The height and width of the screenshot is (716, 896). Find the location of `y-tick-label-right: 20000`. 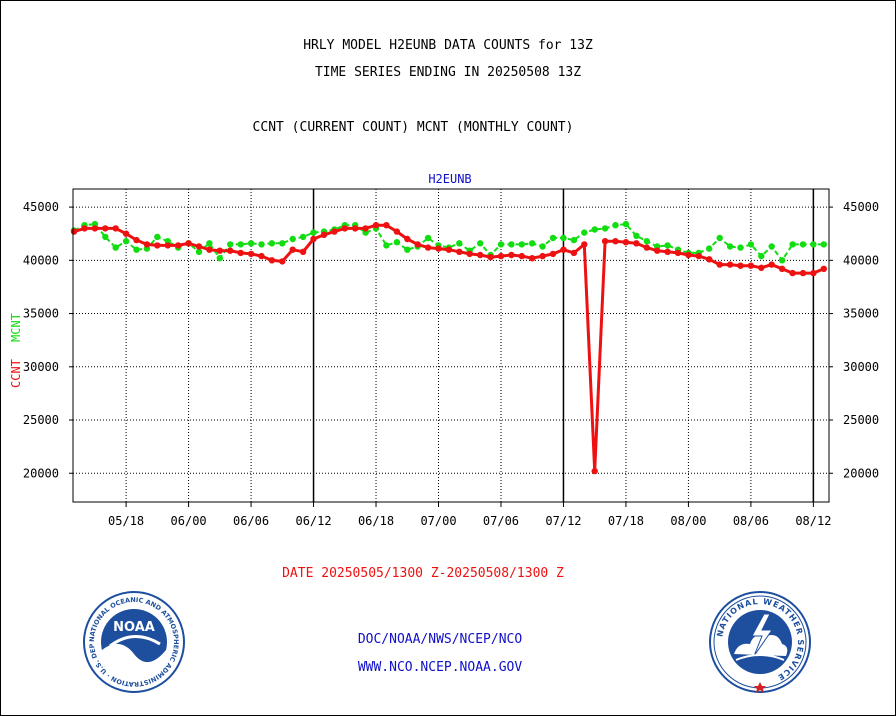

y-tick-label-right: 20000 is located at coordinates (861, 473).